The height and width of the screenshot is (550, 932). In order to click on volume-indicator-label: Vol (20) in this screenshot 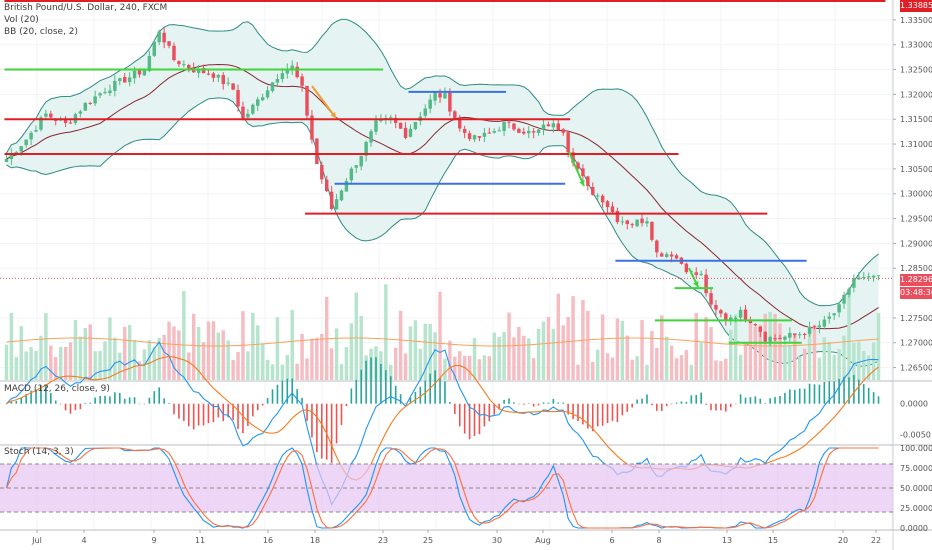, I will do `click(21, 20)`.